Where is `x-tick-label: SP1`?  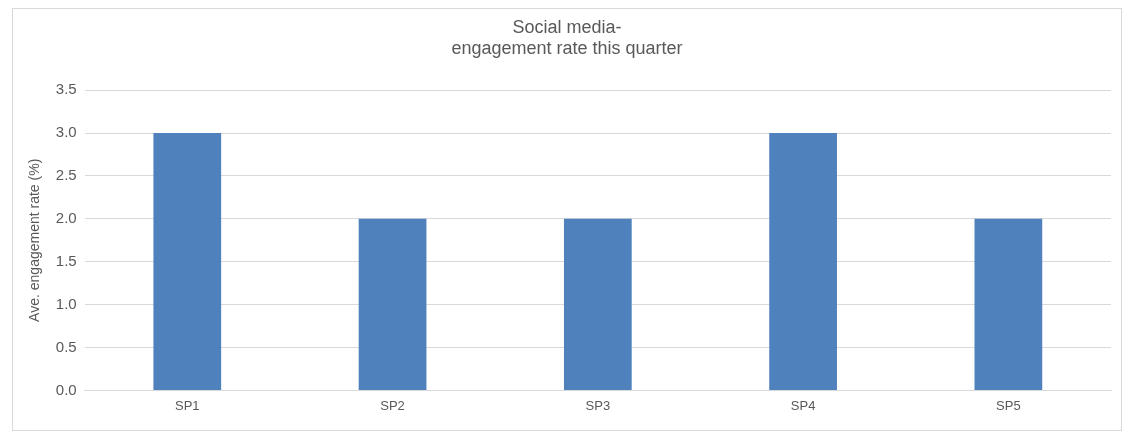
x-tick-label: SP1 is located at coordinates (187, 405).